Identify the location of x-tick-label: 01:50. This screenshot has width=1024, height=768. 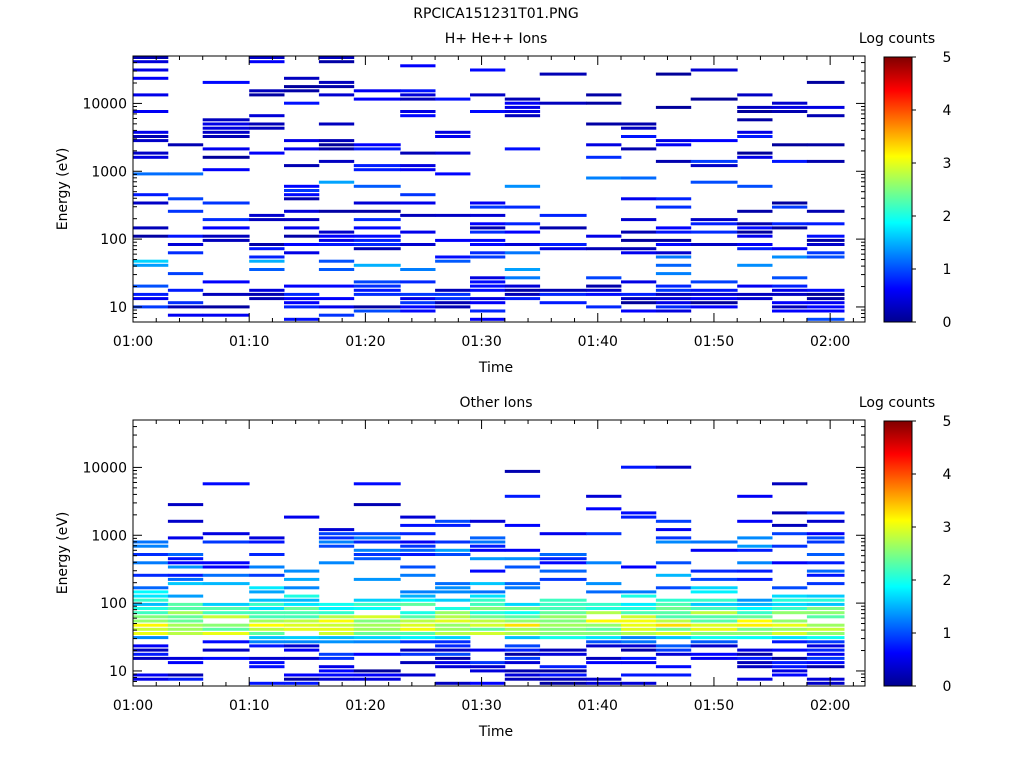
(714, 706).